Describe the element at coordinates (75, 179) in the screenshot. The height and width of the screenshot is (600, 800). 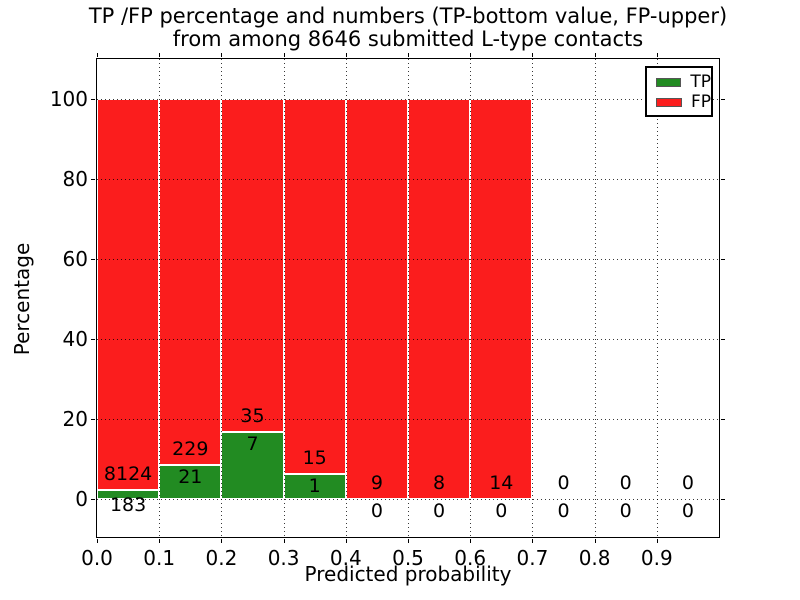
I see `y-tick-label: 80` at that location.